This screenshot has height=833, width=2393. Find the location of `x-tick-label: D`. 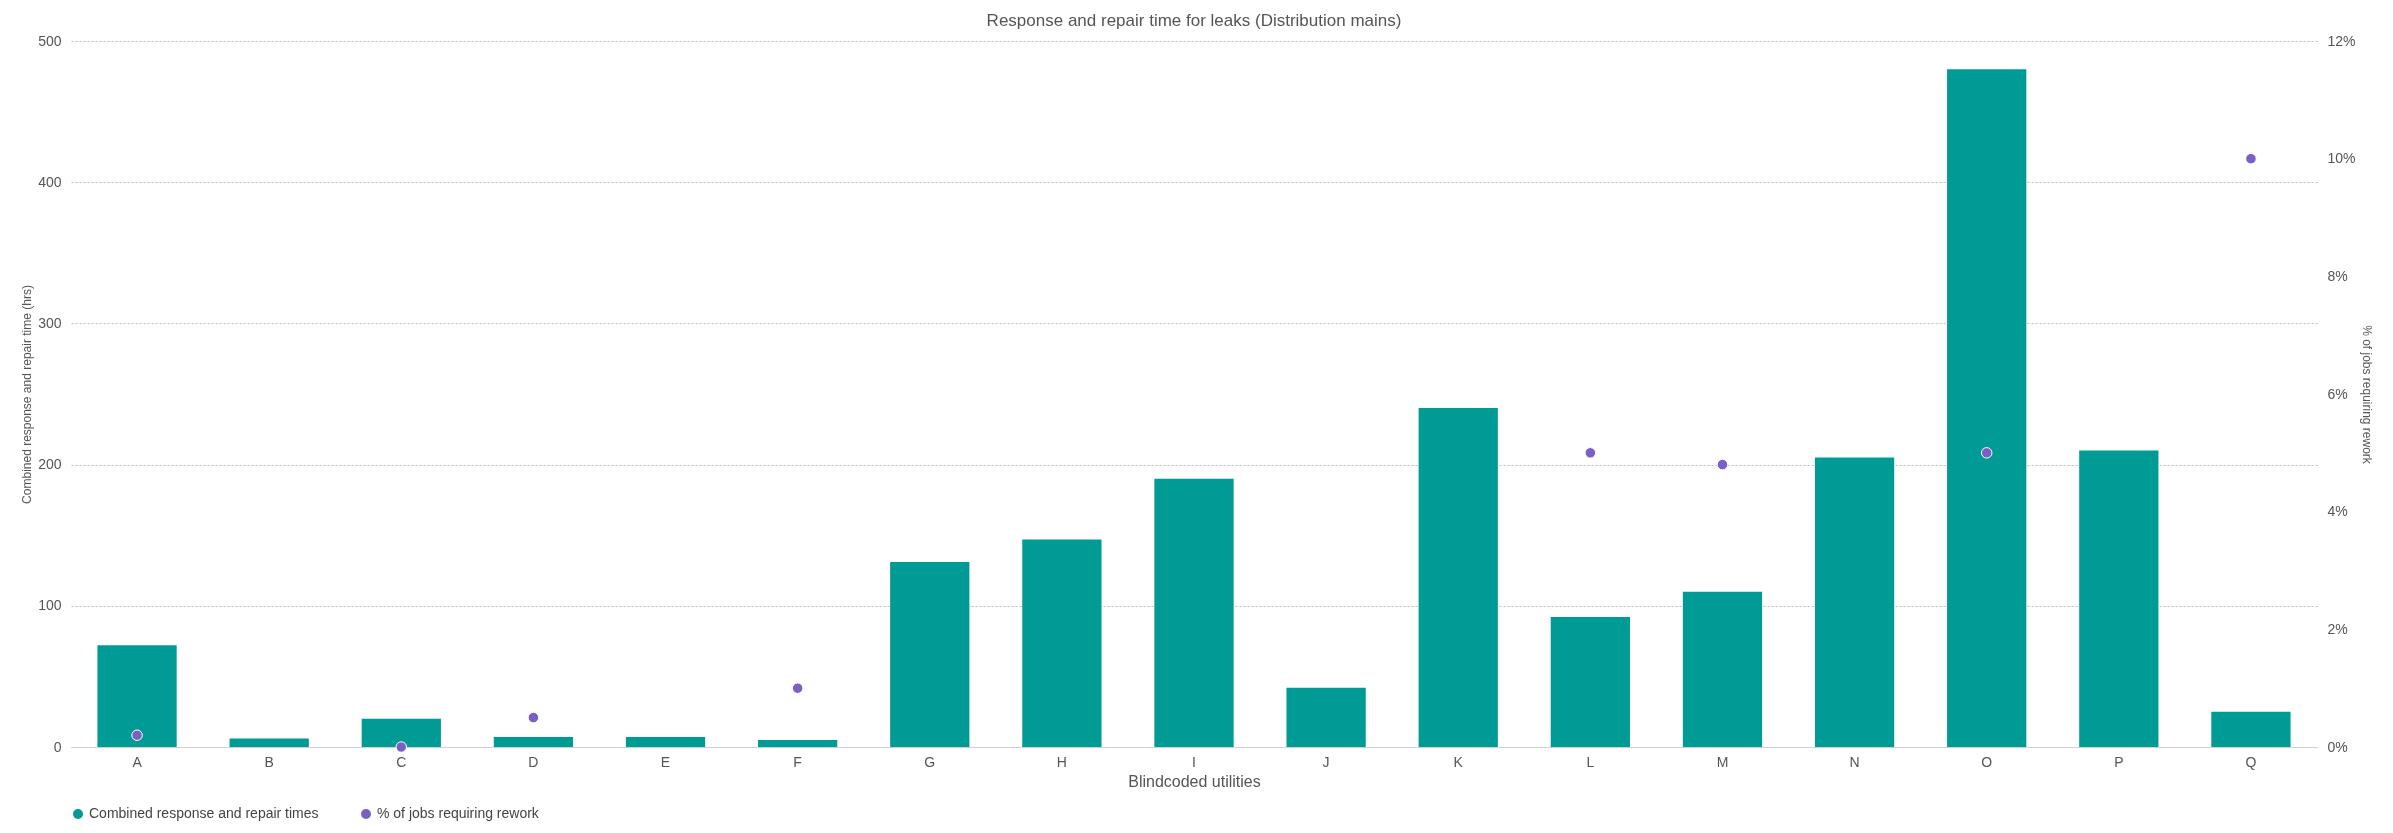

x-tick-label: D is located at coordinates (533, 761).